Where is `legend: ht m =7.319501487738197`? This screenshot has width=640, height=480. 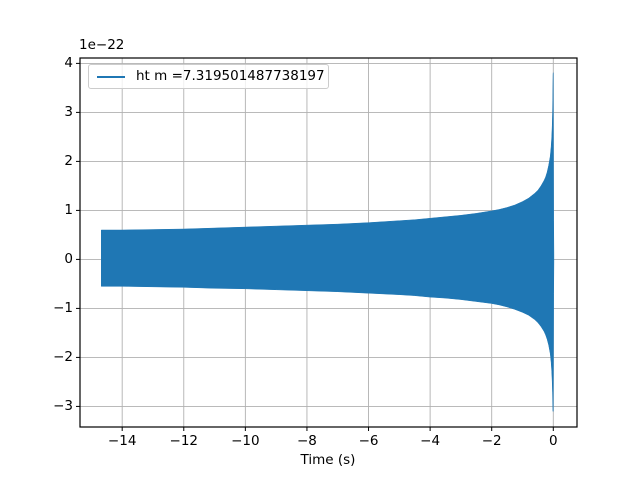 legend: ht m =7.319501487738197 is located at coordinates (208, 76).